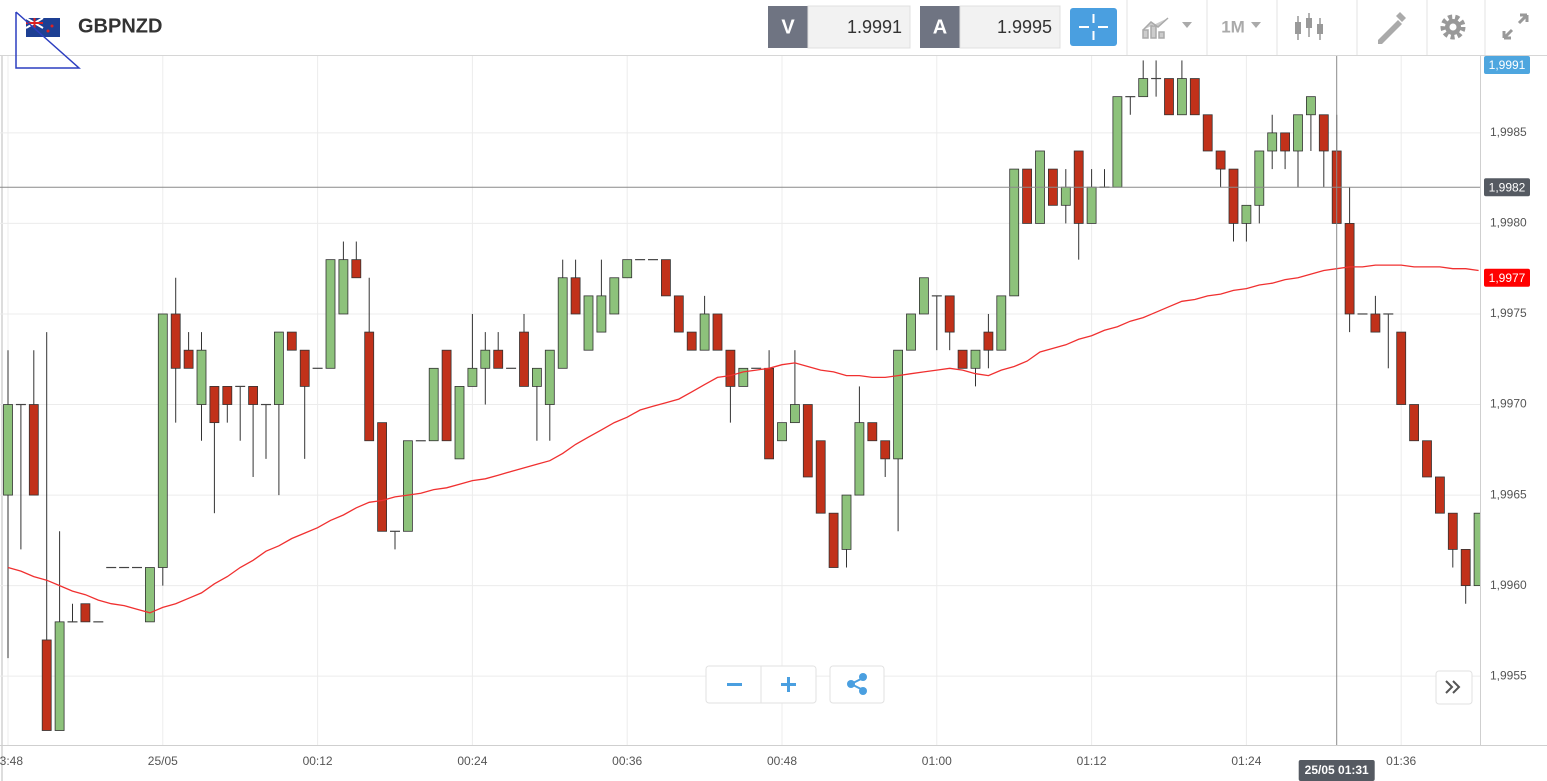  I want to click on chart-type-icon, so click(1155, 28).